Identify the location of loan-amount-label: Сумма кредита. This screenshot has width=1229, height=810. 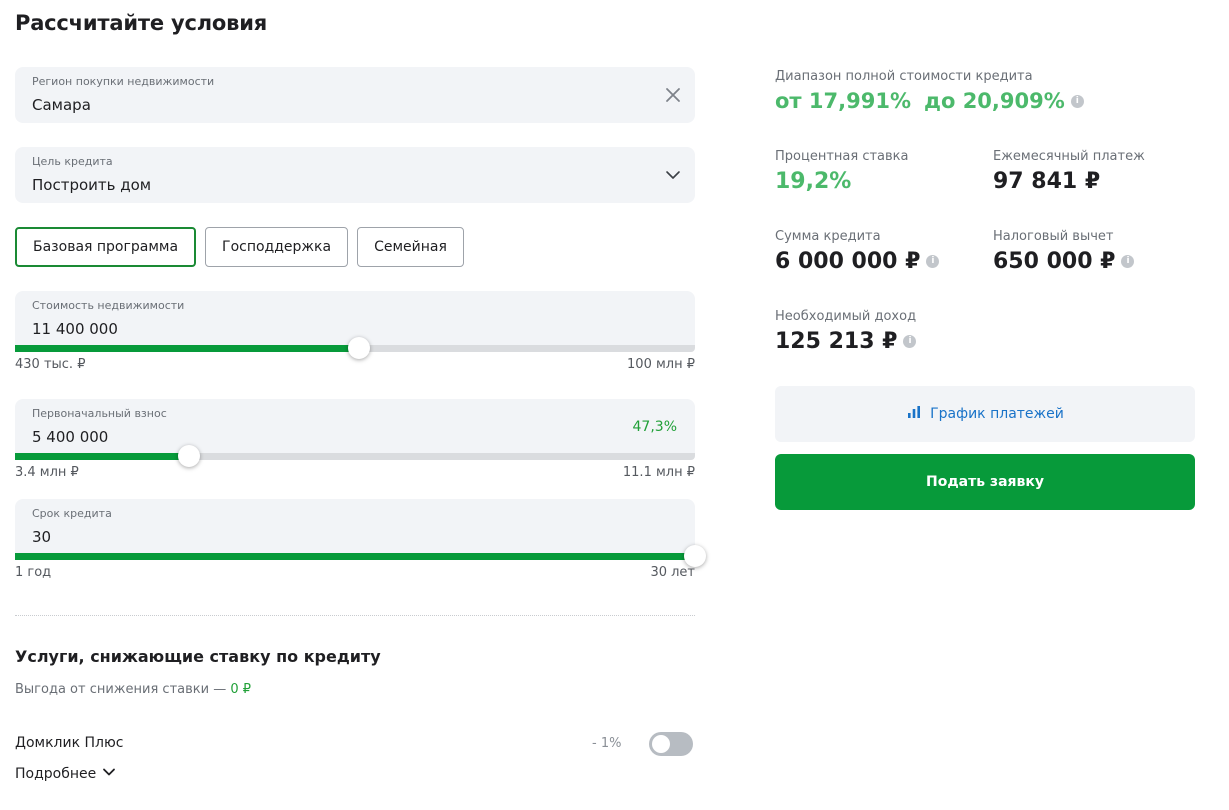
(828, 236).